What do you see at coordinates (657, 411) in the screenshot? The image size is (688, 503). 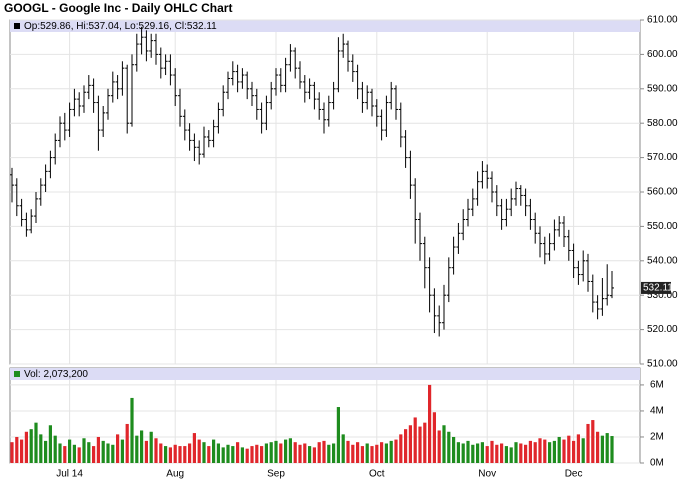 I see `volume-tick-label: 4M` at bounding box center [657, 411].